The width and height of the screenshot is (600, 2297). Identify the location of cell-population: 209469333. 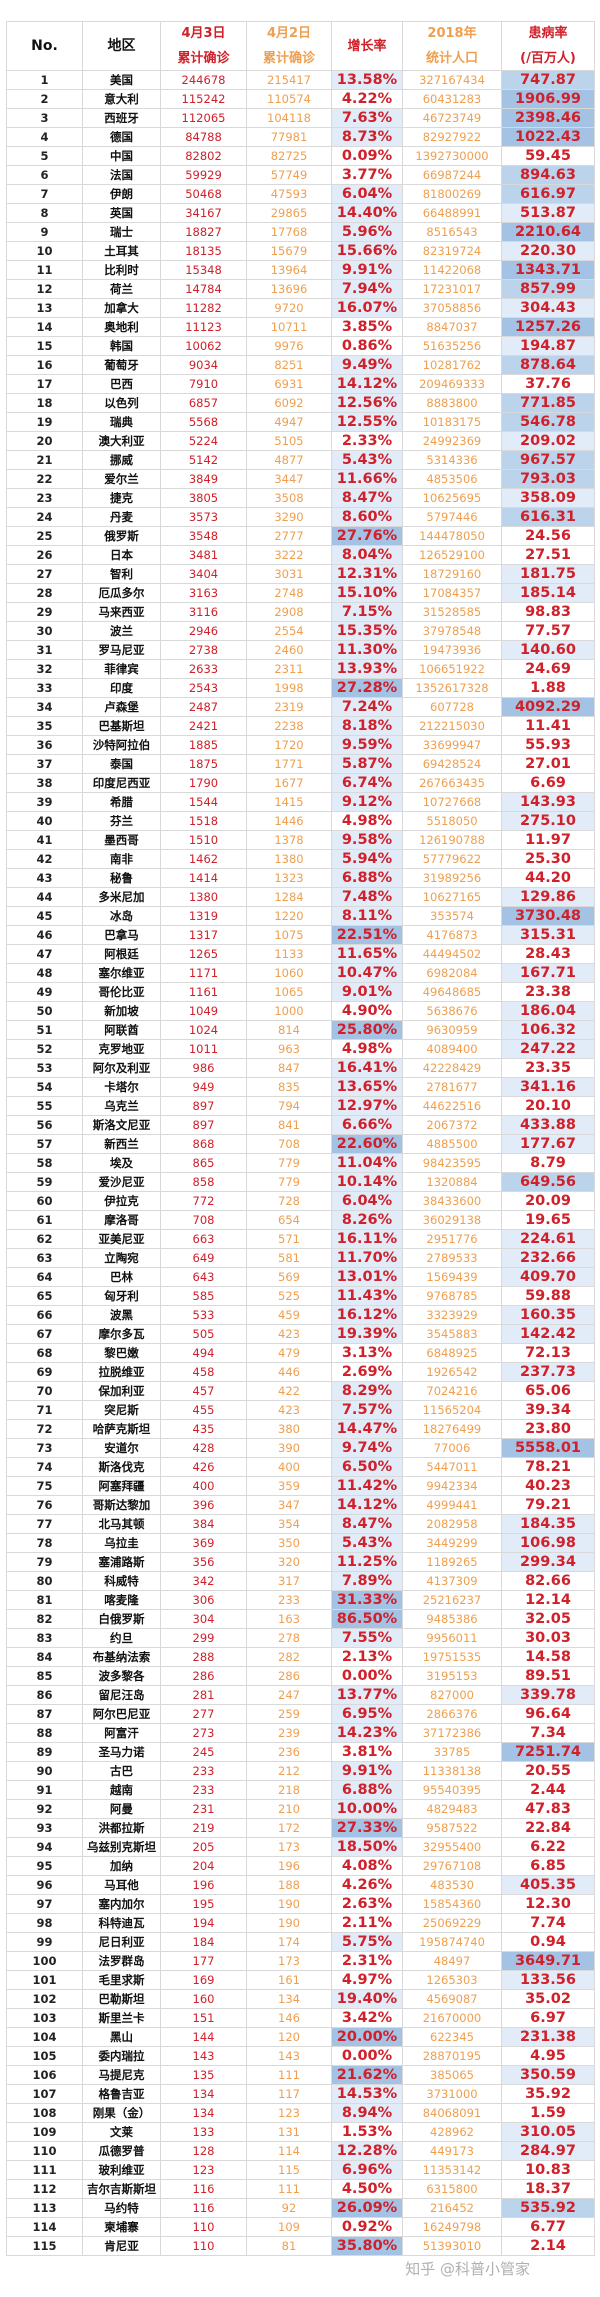
(452, 384).